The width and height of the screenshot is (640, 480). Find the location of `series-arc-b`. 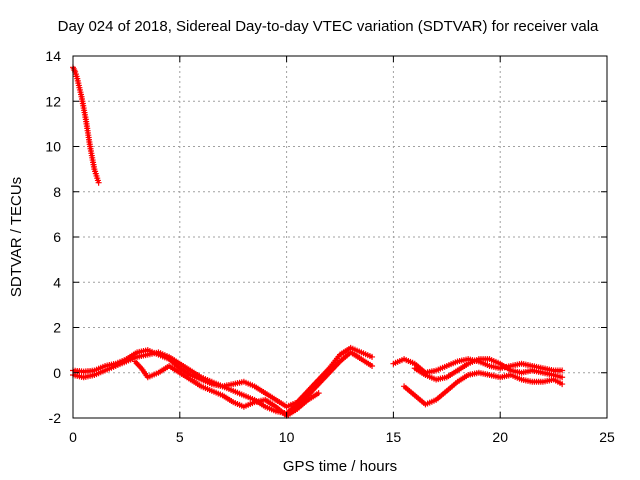

series-arc-b is located at coordinates (223, 383).